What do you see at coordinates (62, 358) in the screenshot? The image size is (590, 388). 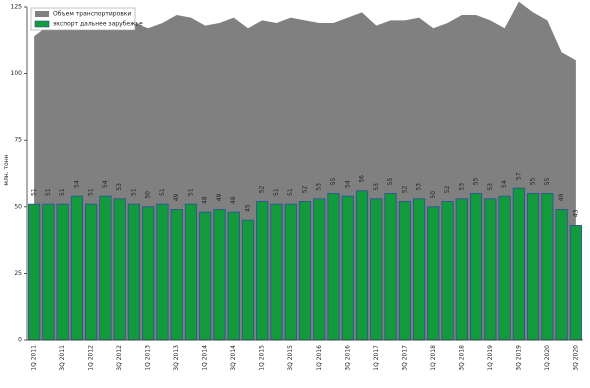 I see `x-tick-label: 3Q 2011` at bounding box center [62, 358].